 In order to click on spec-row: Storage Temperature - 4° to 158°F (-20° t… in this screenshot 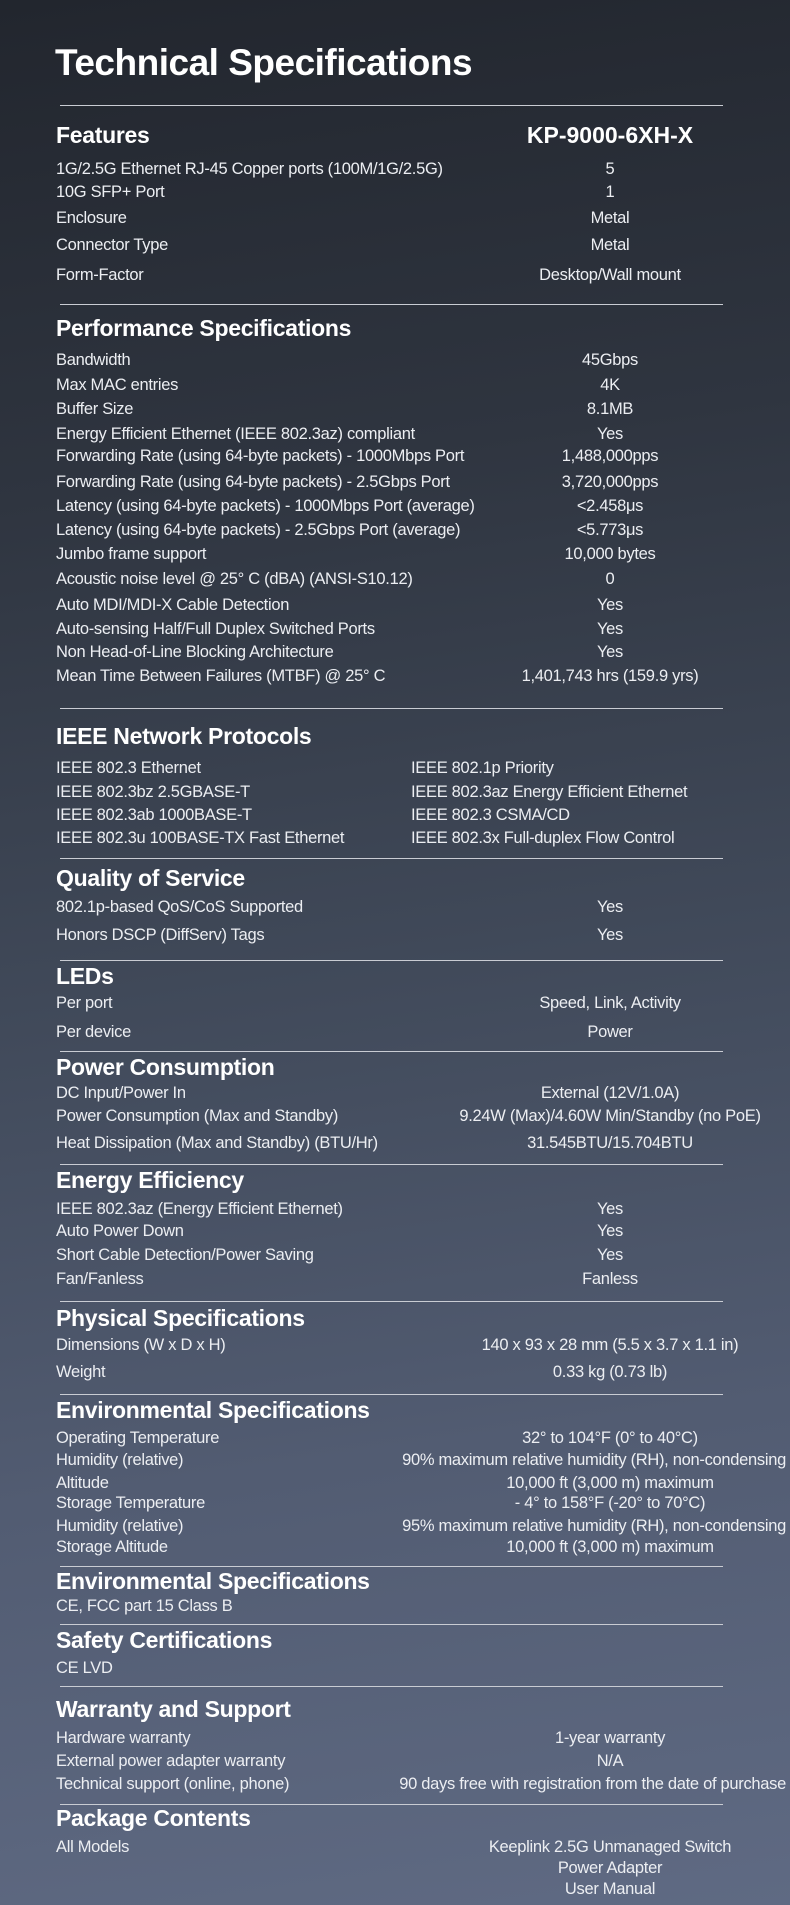, I will do `click(395, 1505)`.